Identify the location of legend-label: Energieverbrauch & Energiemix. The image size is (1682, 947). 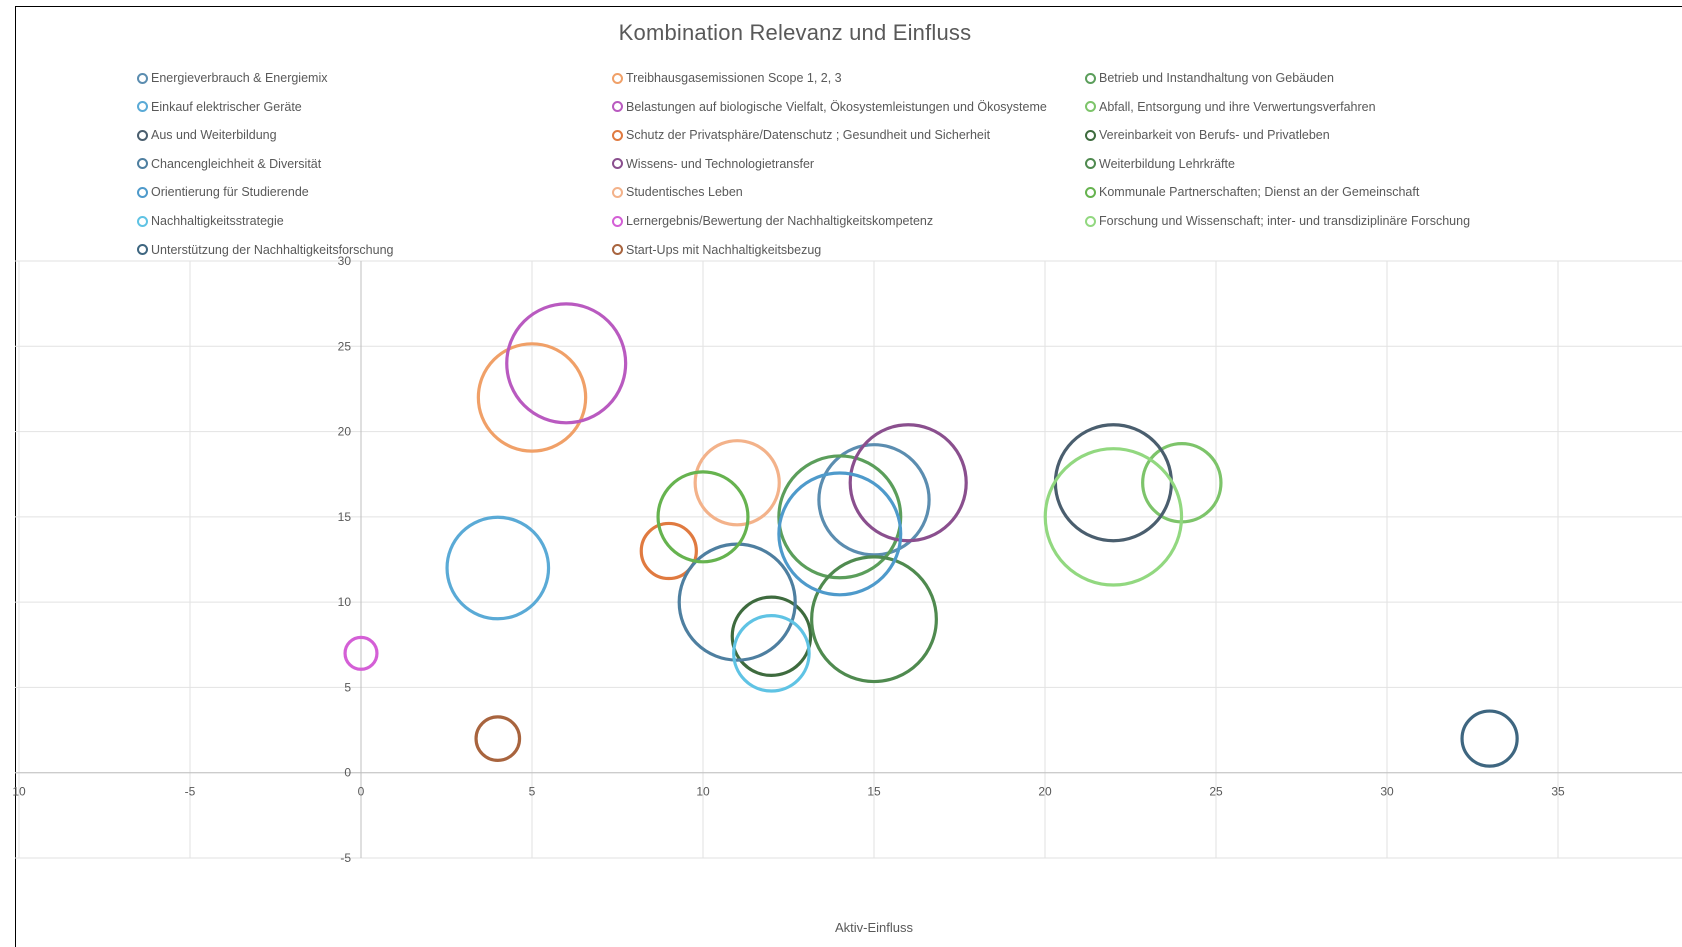
(239, 78).